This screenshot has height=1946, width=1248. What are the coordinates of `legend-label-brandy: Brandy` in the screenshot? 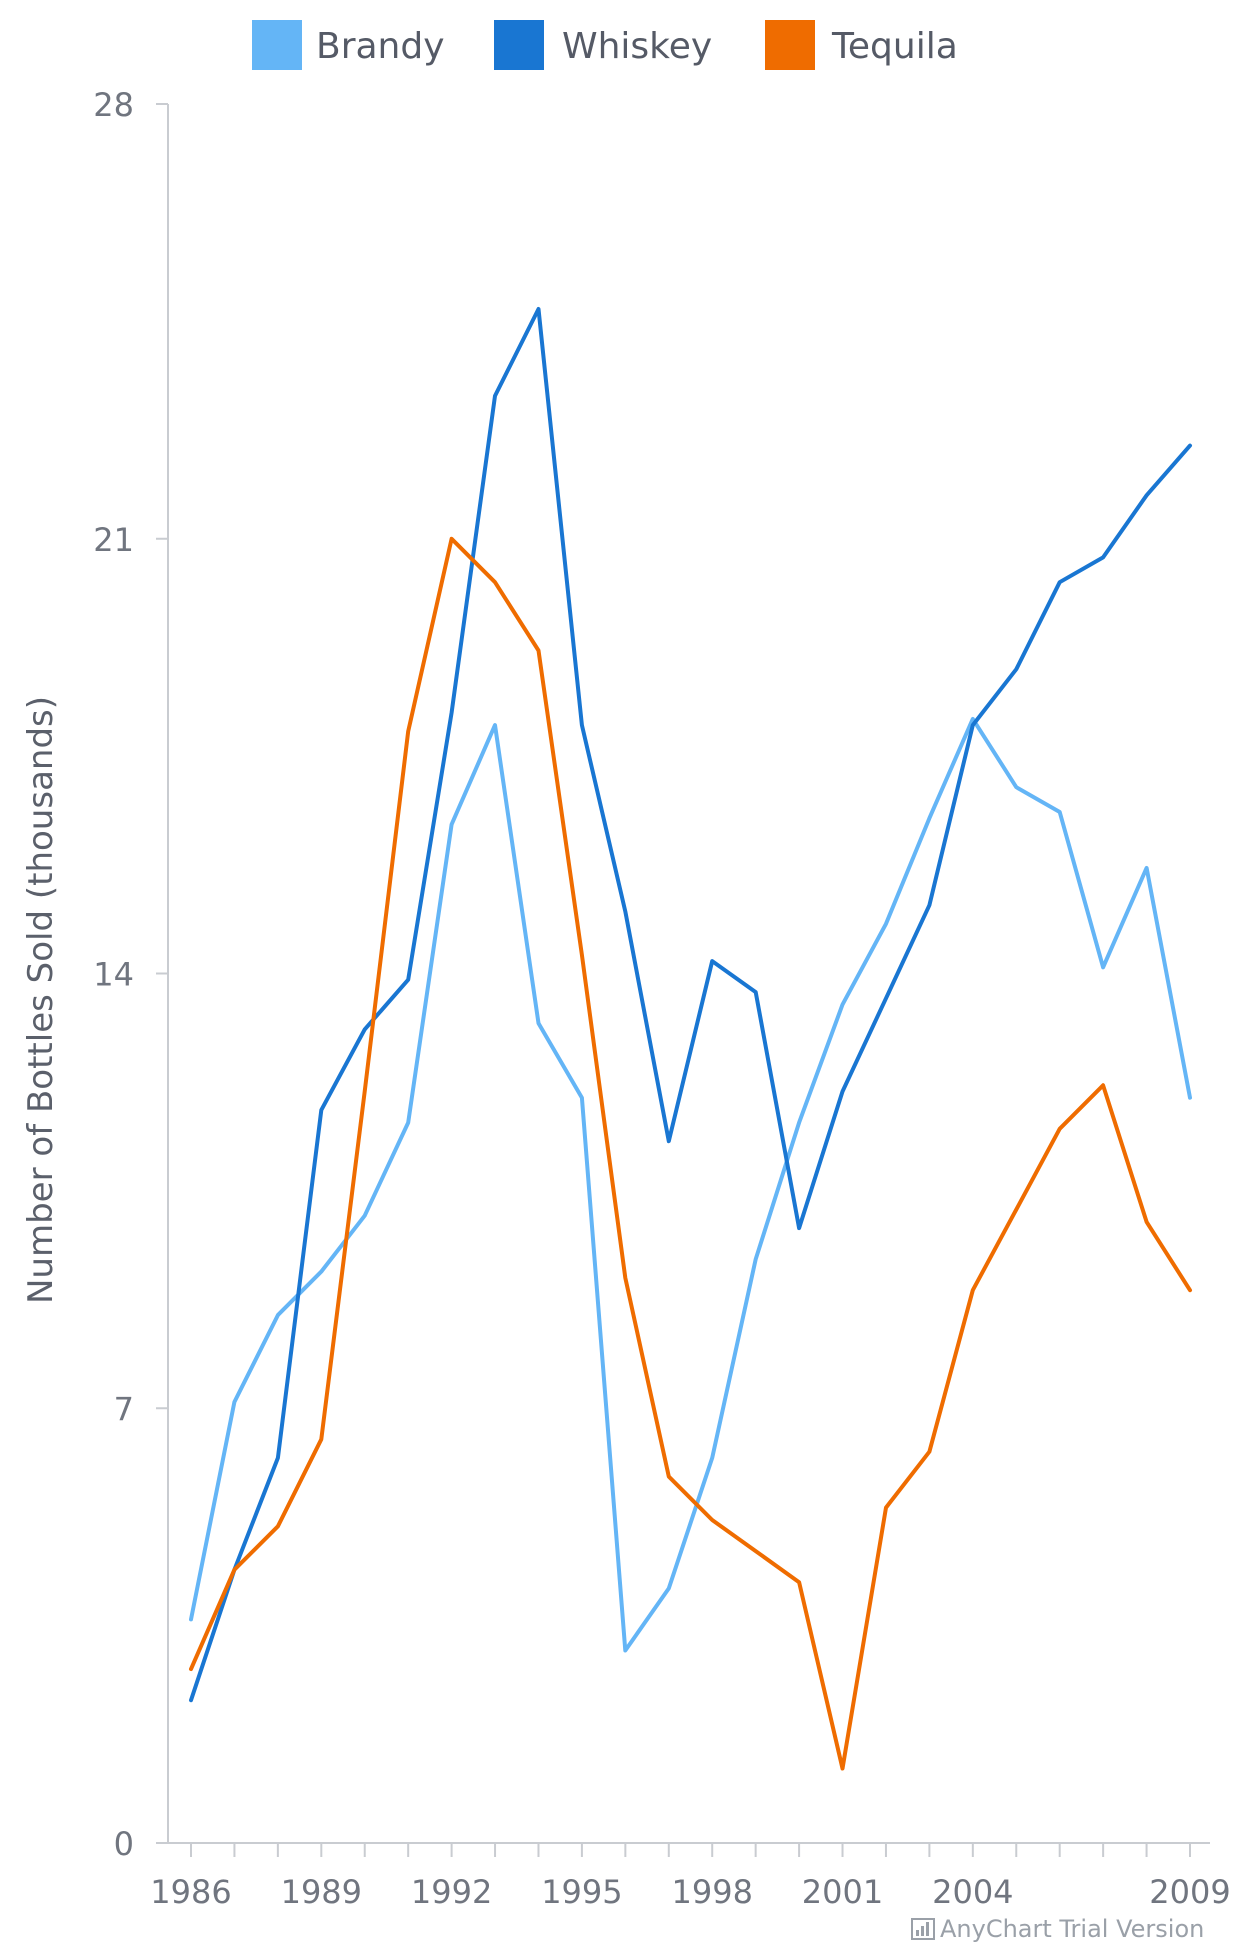 It's located at (380, 46).